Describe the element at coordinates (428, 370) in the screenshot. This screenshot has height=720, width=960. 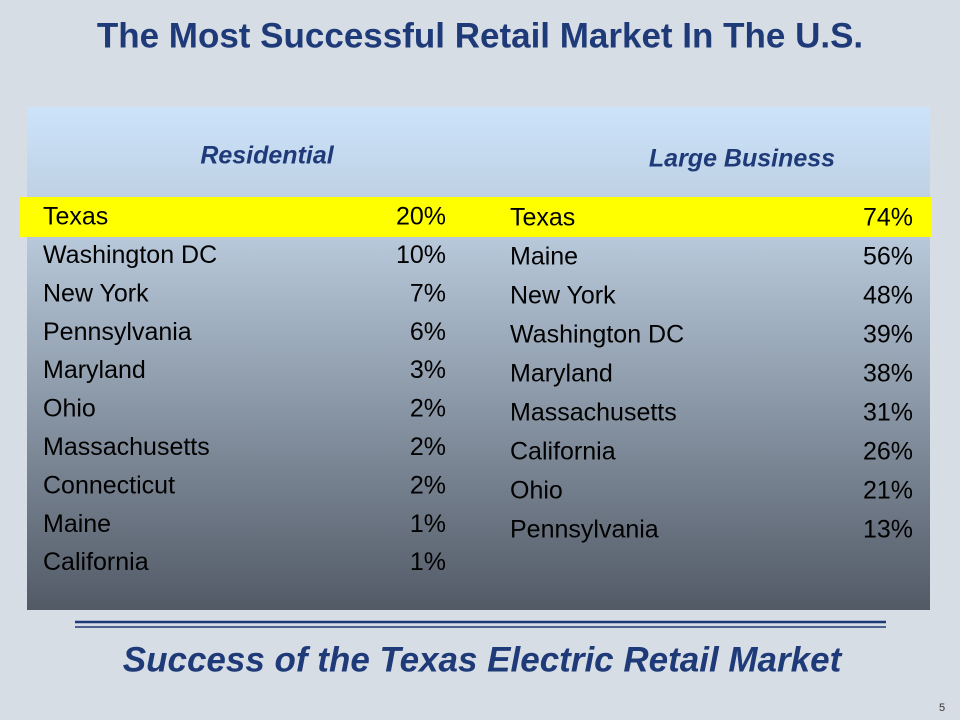
I see `share-value: 3%` at that location.